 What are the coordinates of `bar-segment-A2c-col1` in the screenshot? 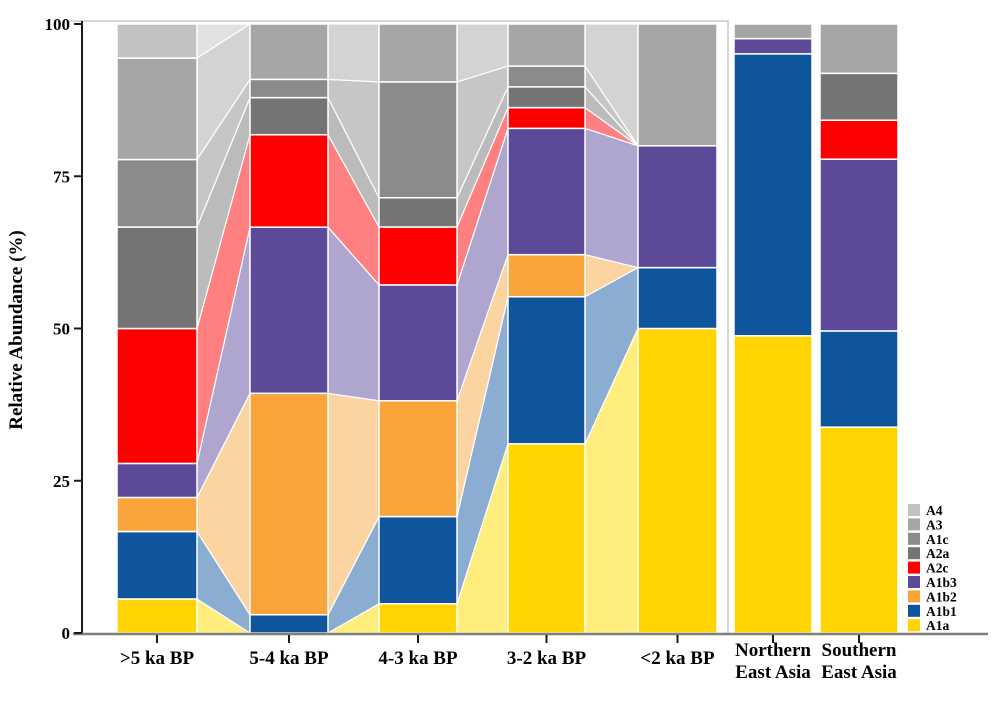 It's located at (289, 180).